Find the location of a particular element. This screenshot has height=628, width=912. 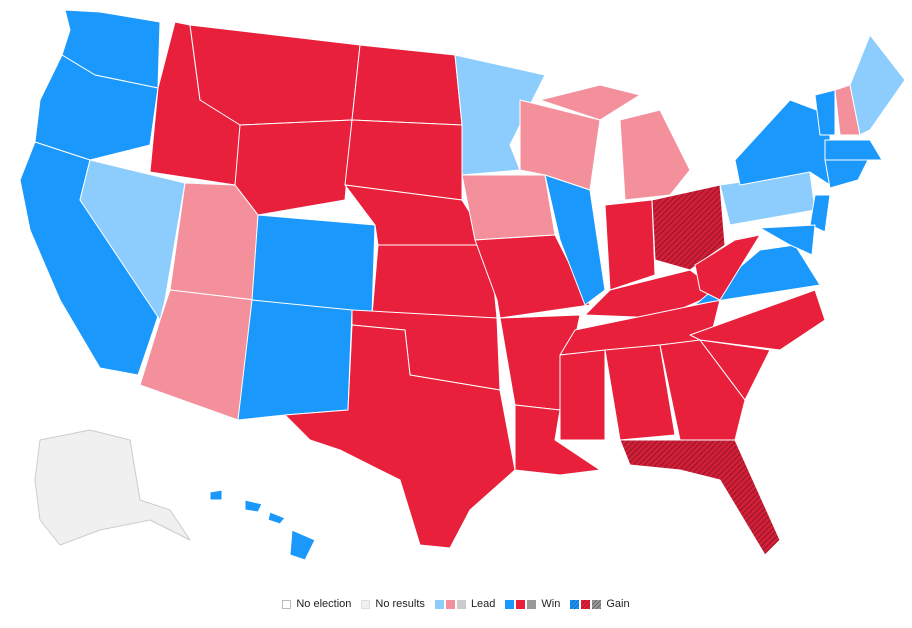

legend-item: No election is located at coordinates (316, 604).